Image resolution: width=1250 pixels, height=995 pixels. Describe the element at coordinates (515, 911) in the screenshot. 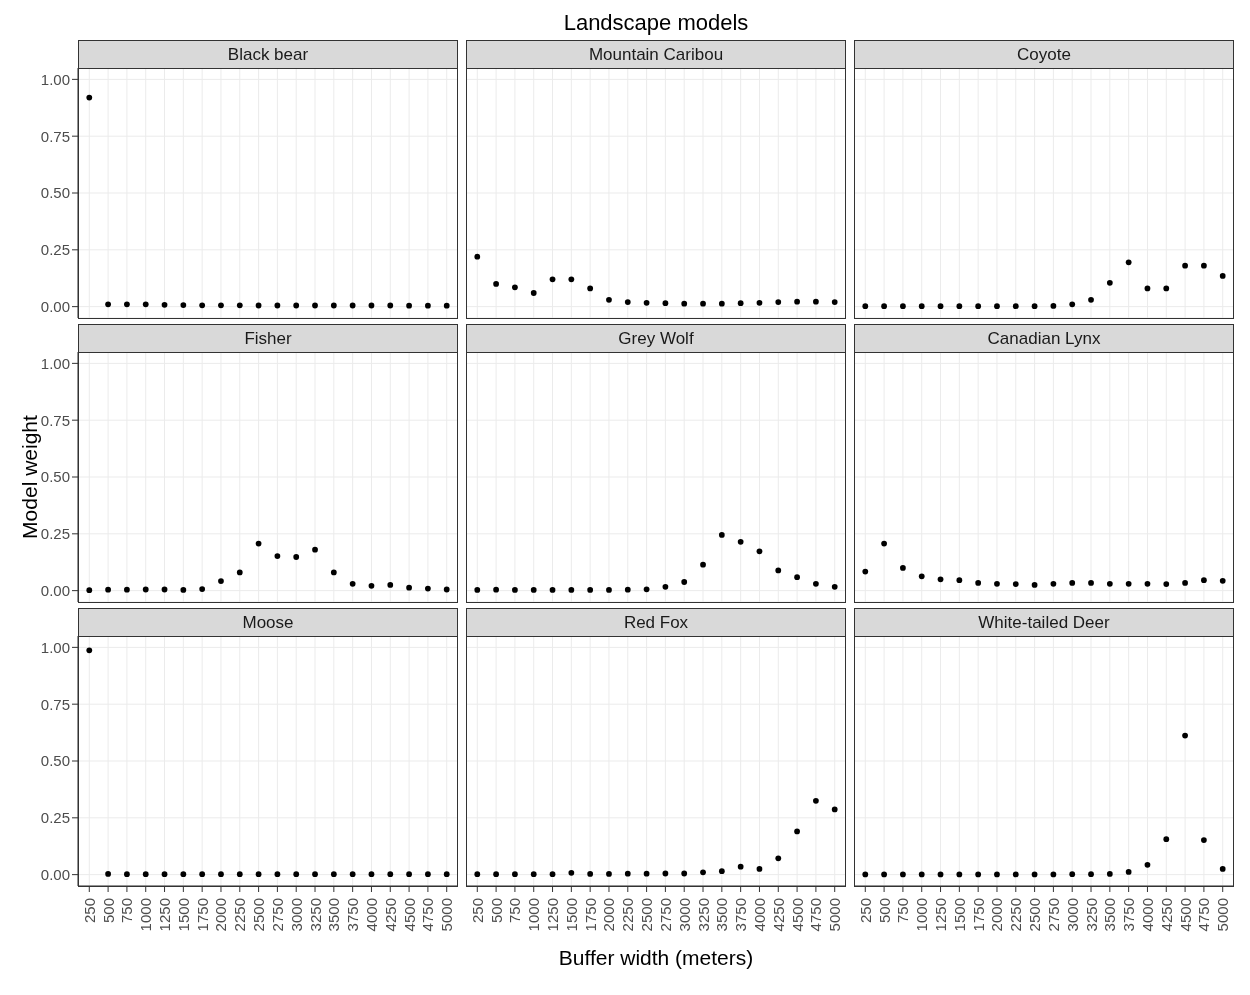

I see `x-tick-label: 750` at that location.